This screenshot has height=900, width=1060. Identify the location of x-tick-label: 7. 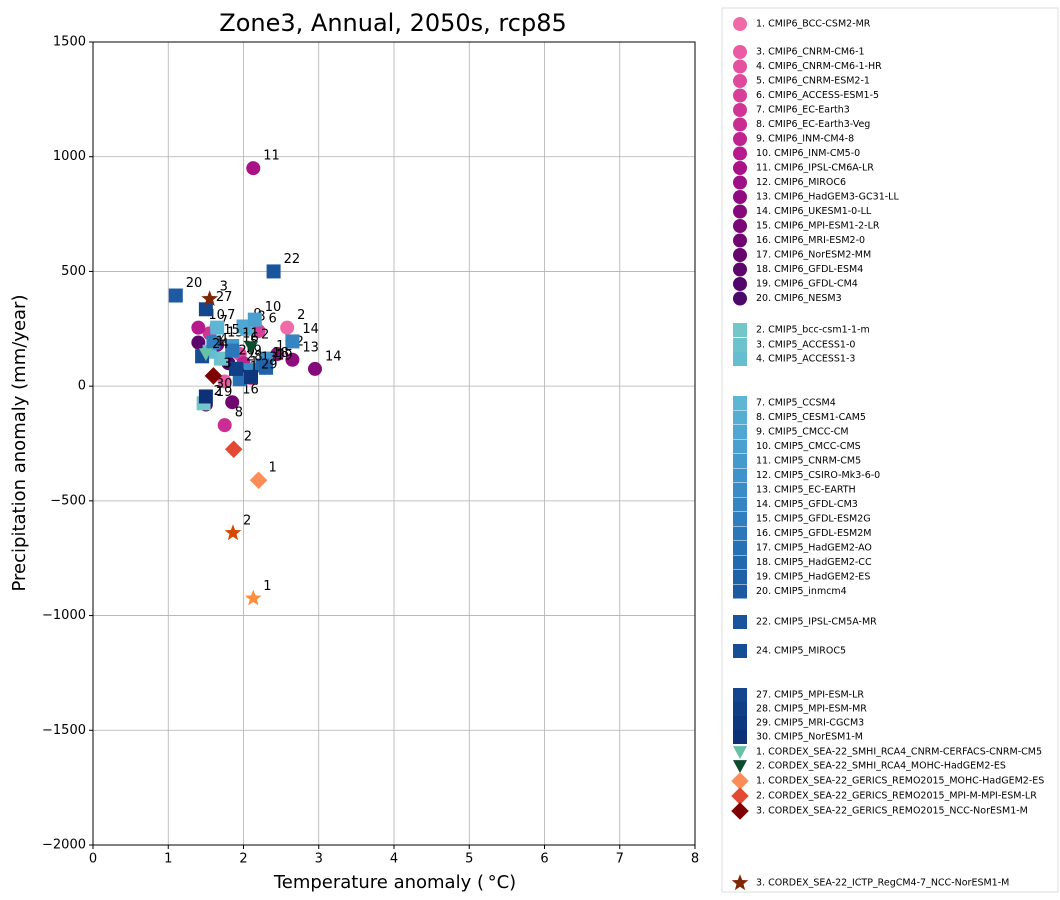
(620, 859).